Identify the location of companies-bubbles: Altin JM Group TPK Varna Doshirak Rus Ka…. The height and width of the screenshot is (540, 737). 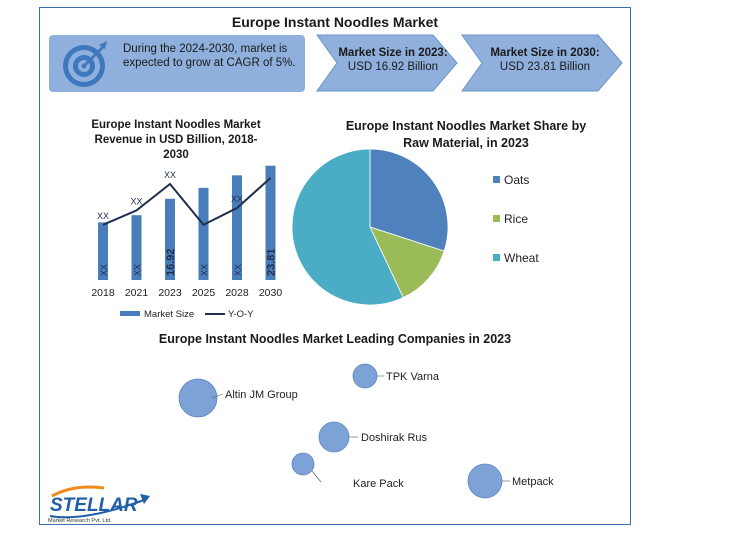
(366, 431).